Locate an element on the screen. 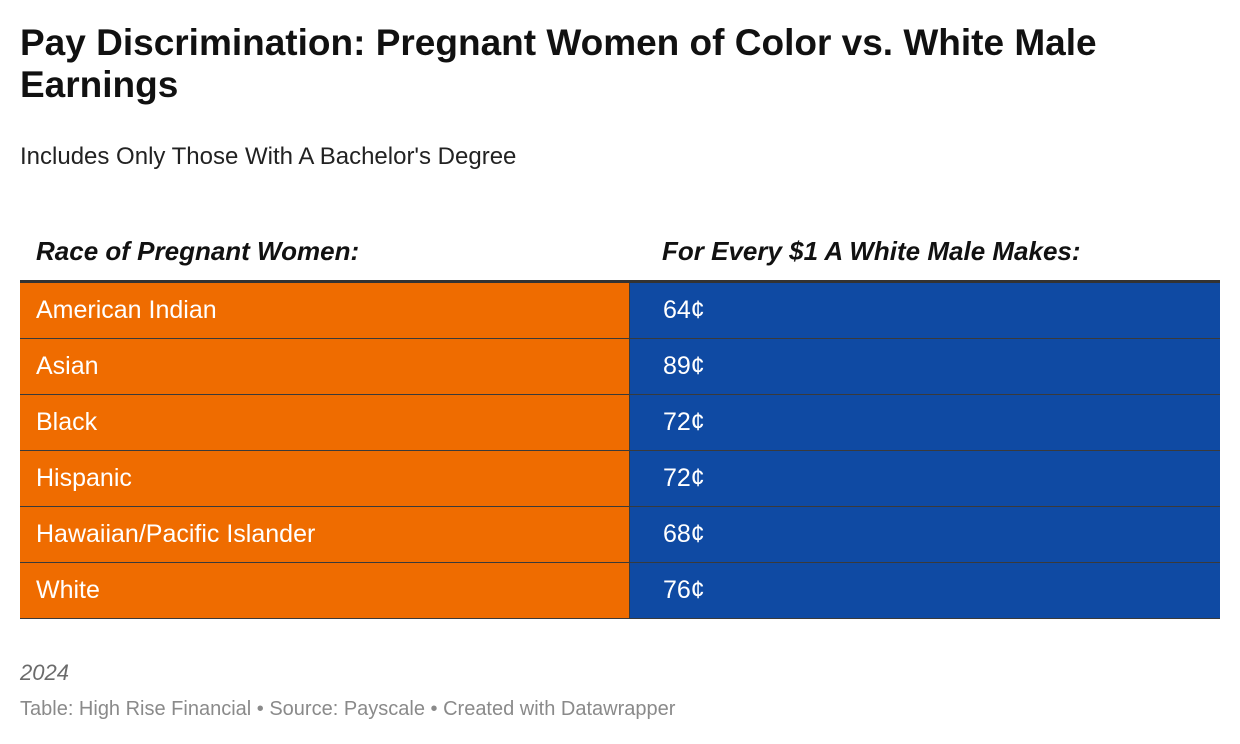 Image resolution: width=1240 pixels, height=744 pixels. earnings-cell: 89¢ is located at coordinates (925, 366).